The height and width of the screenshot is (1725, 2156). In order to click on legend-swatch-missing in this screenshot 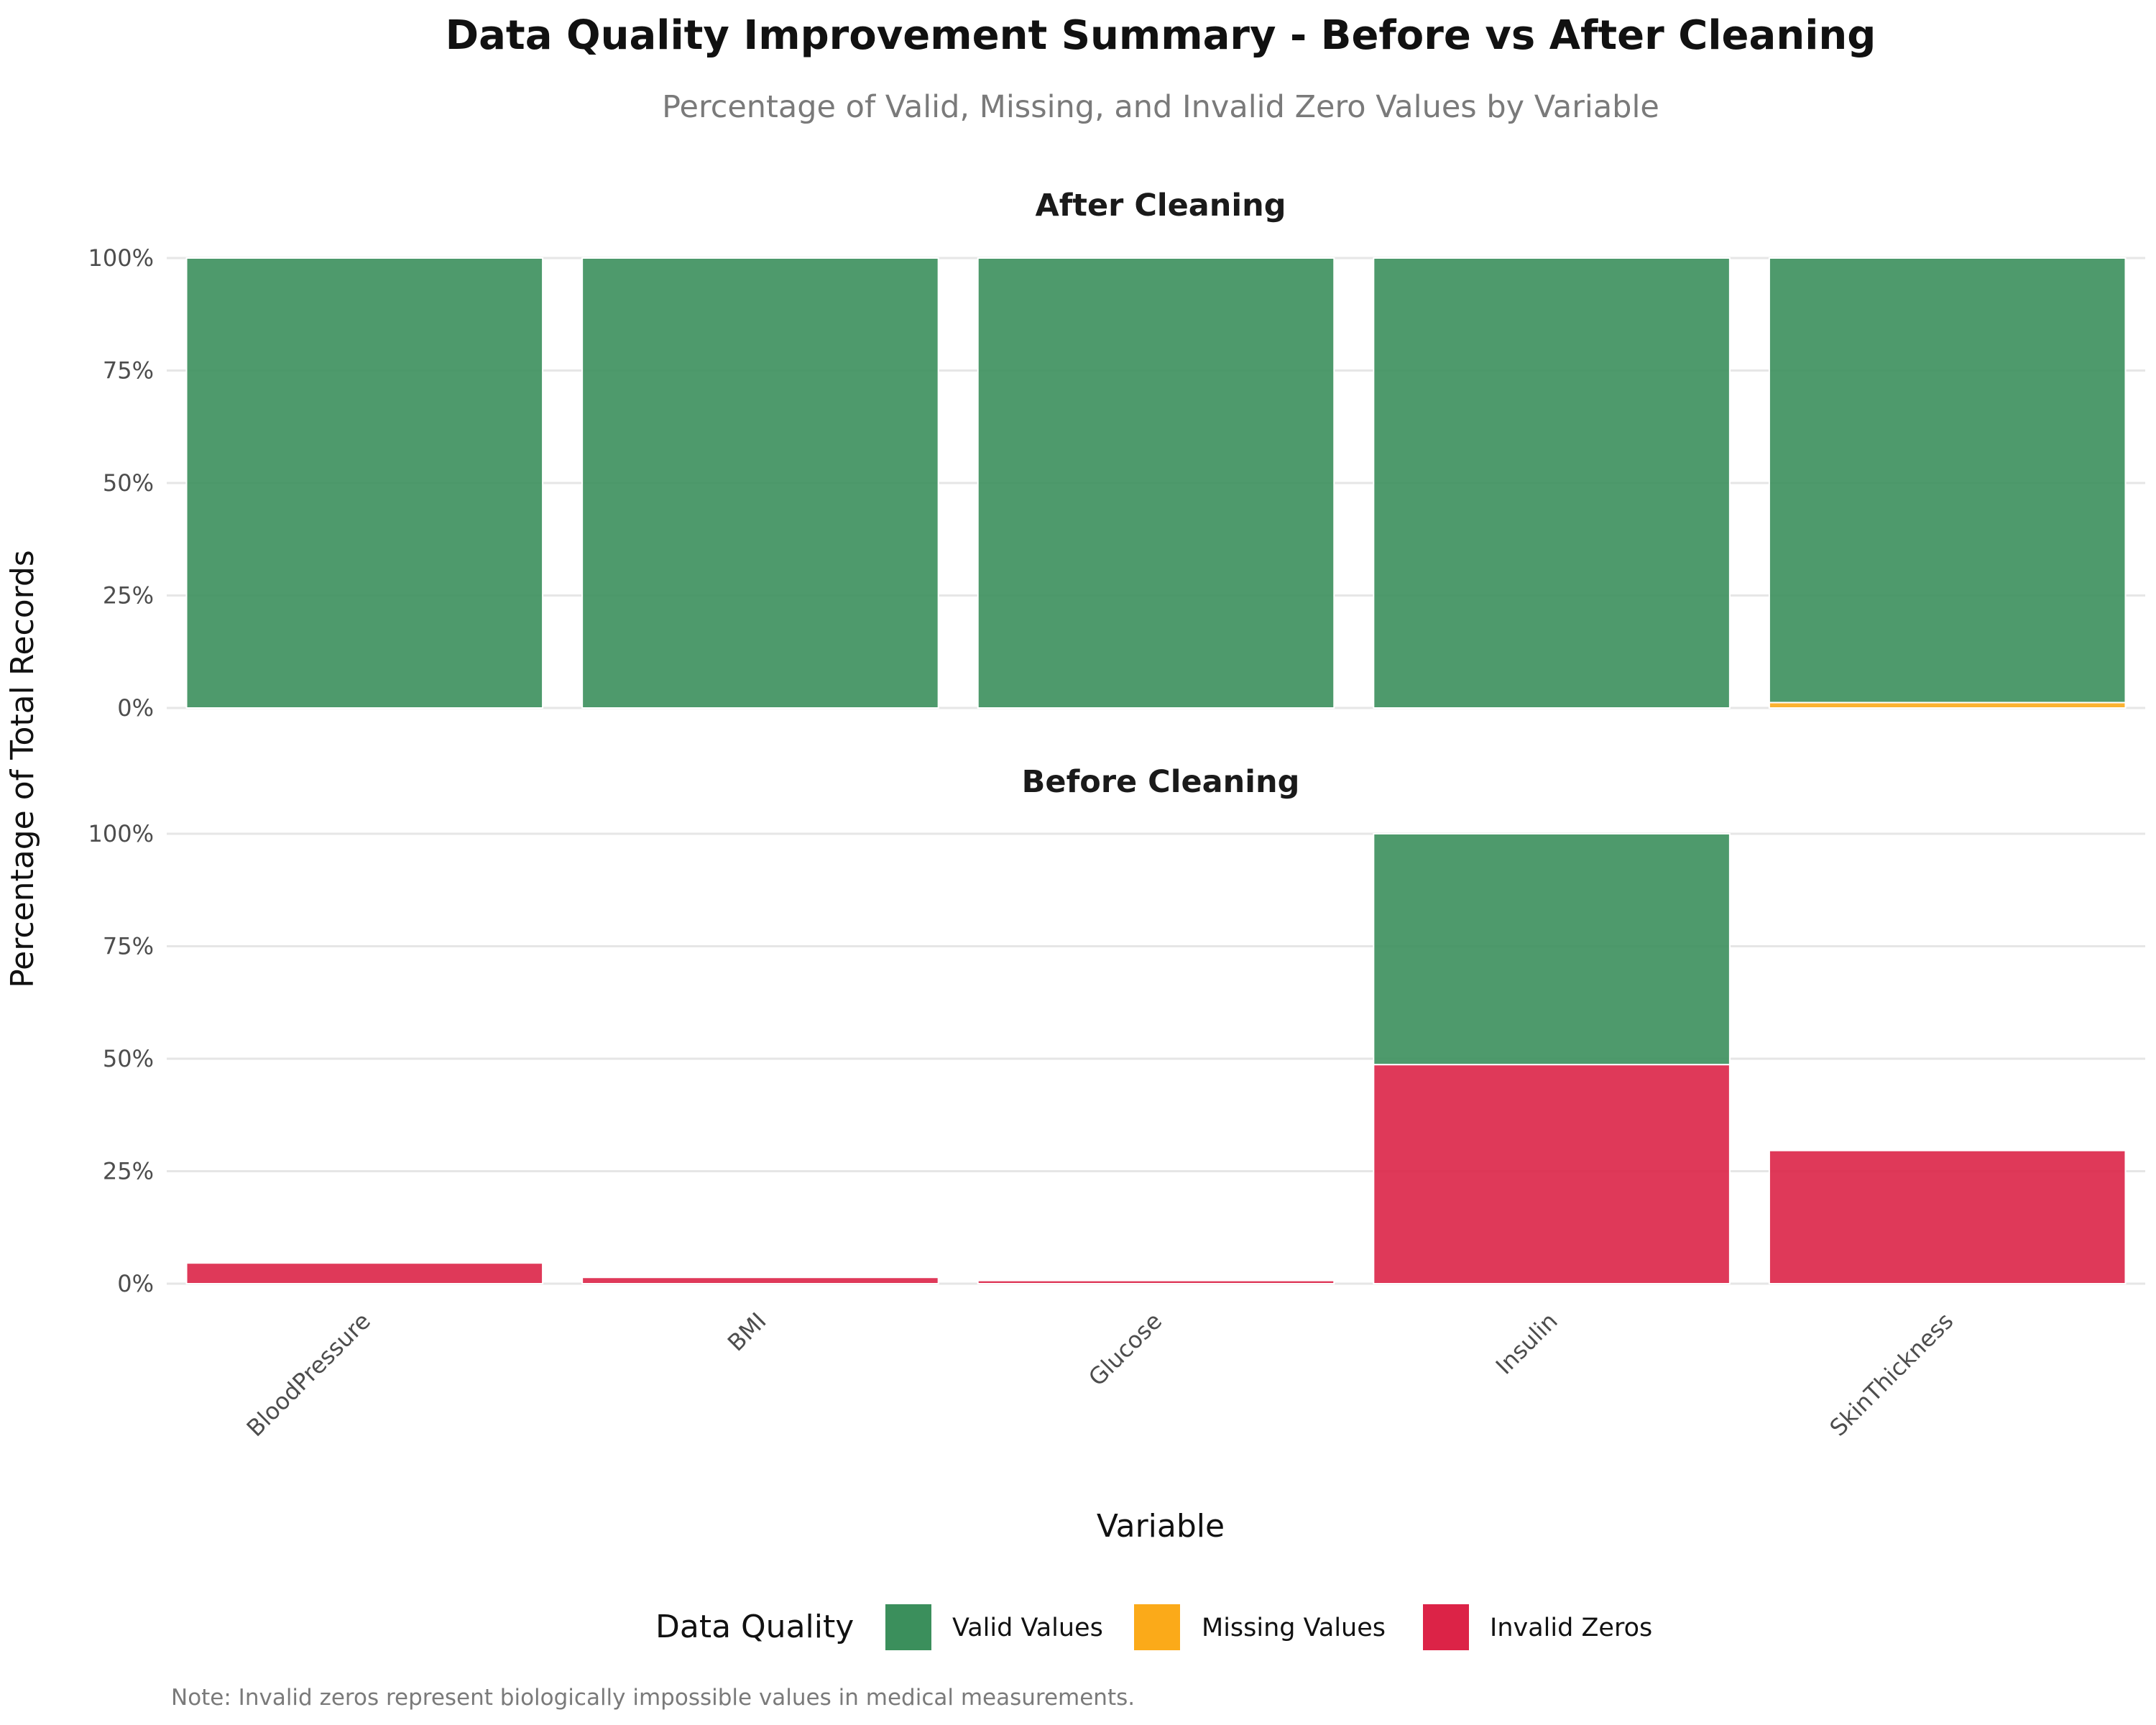, I will do `click(1157, 1627)`.